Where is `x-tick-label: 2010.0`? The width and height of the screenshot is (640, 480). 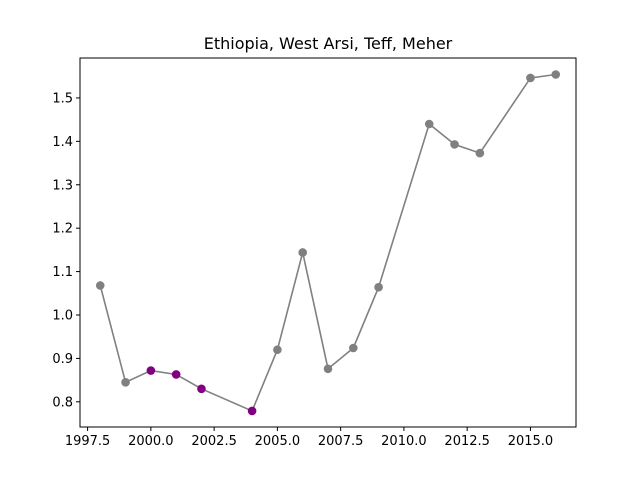 x-tick-label: 2010.0 is located at coordinates (404, 441).